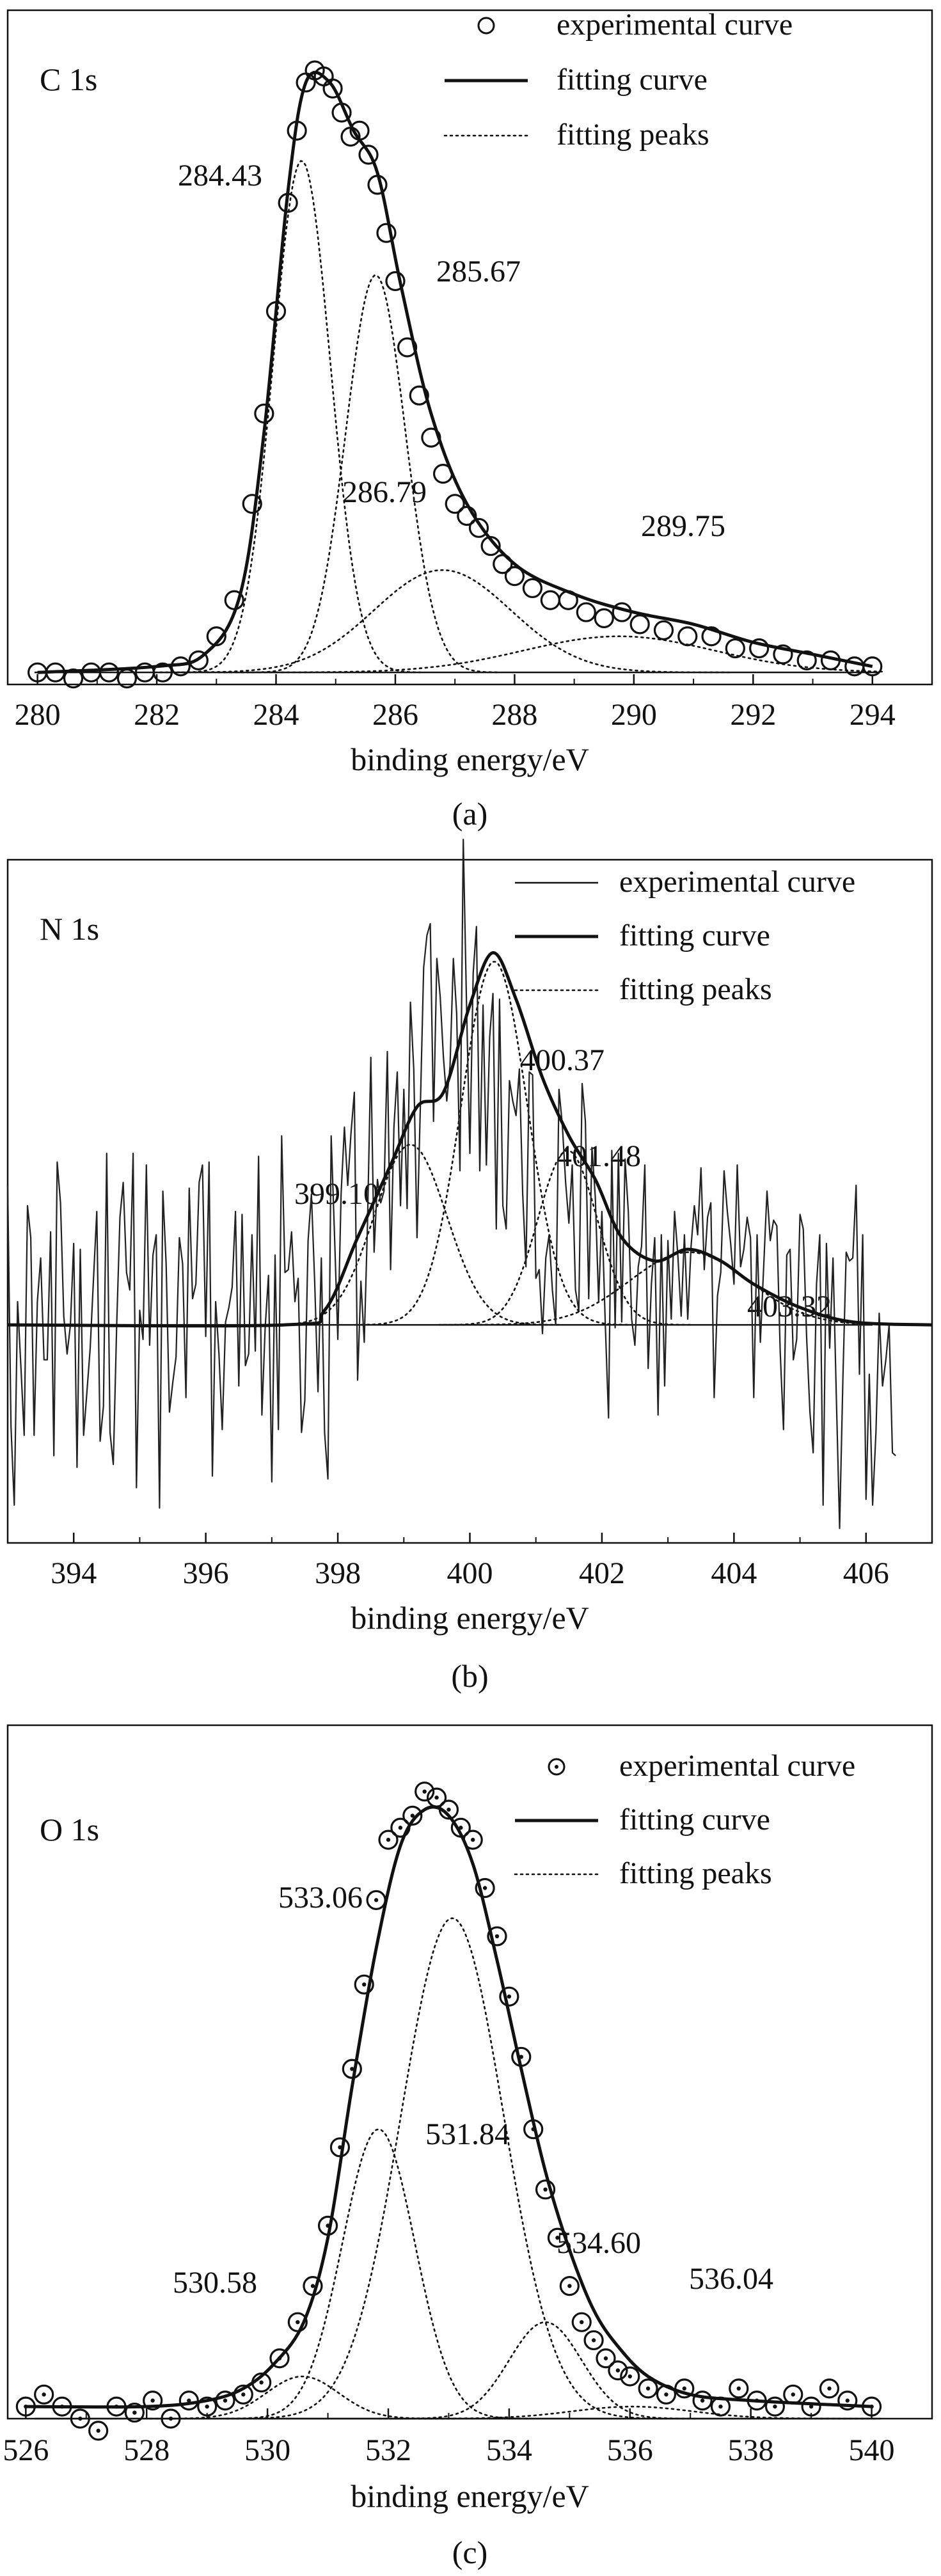  Describe the element at coordinates (220, 176) in the screenshot. I see `peak-label-284-43: 284.43` at that location.